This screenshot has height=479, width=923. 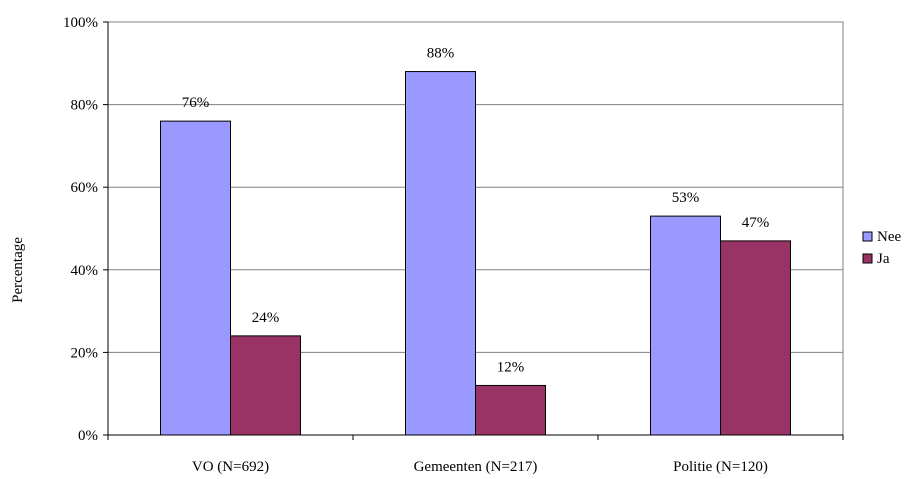 I want to click on y-tick-label-20: 20%, so click(x=85, y=353).